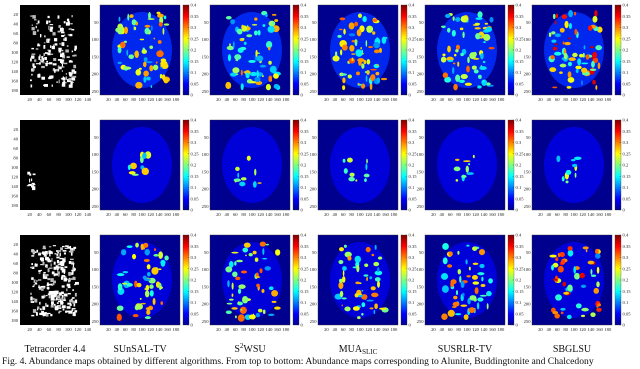  I want to click on y-tick-label: 200, so click(206, 304).